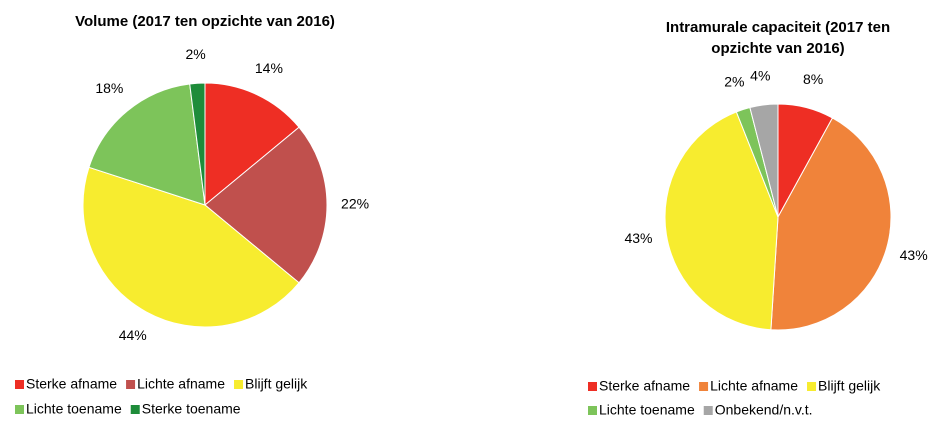 This screenshot has height=423, width=936. I want to click on data-label: 8%, so click(813, 79).